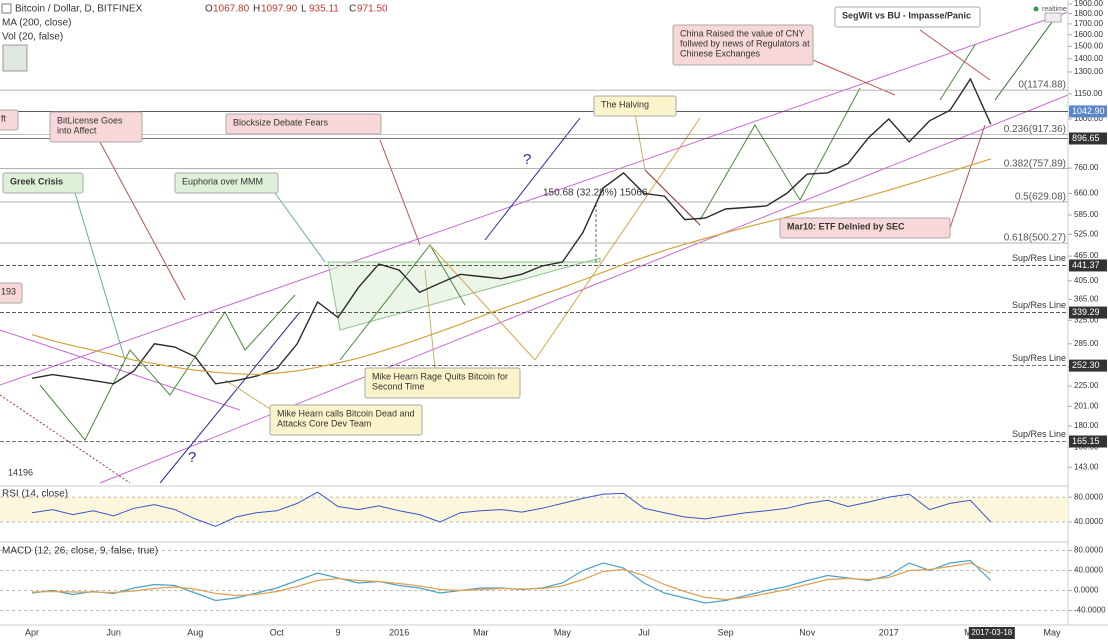 This screenshot has height=640, width=1108. Describe the element at coordinates (1088, 4) in the screenshot. I see `y-tick-label: 1900.00` at that location.